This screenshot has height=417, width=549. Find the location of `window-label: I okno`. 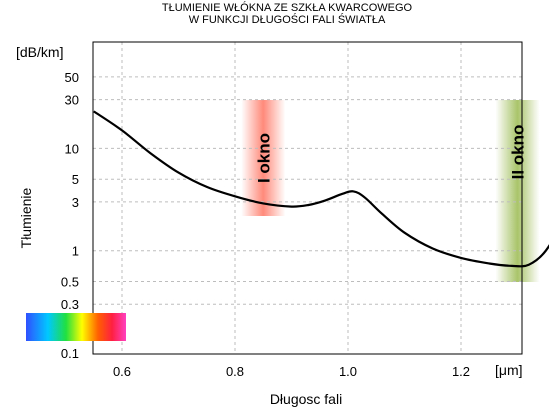

window-label: I okno is located at coordinates (263, 158).